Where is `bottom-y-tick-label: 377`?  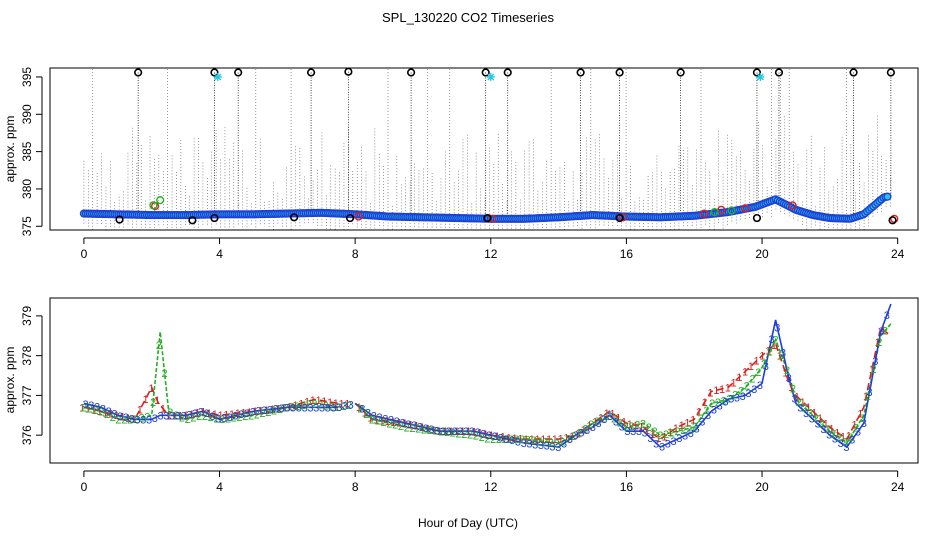 bottom-y-tick-label: 377 is located at coordinates (27, 395).